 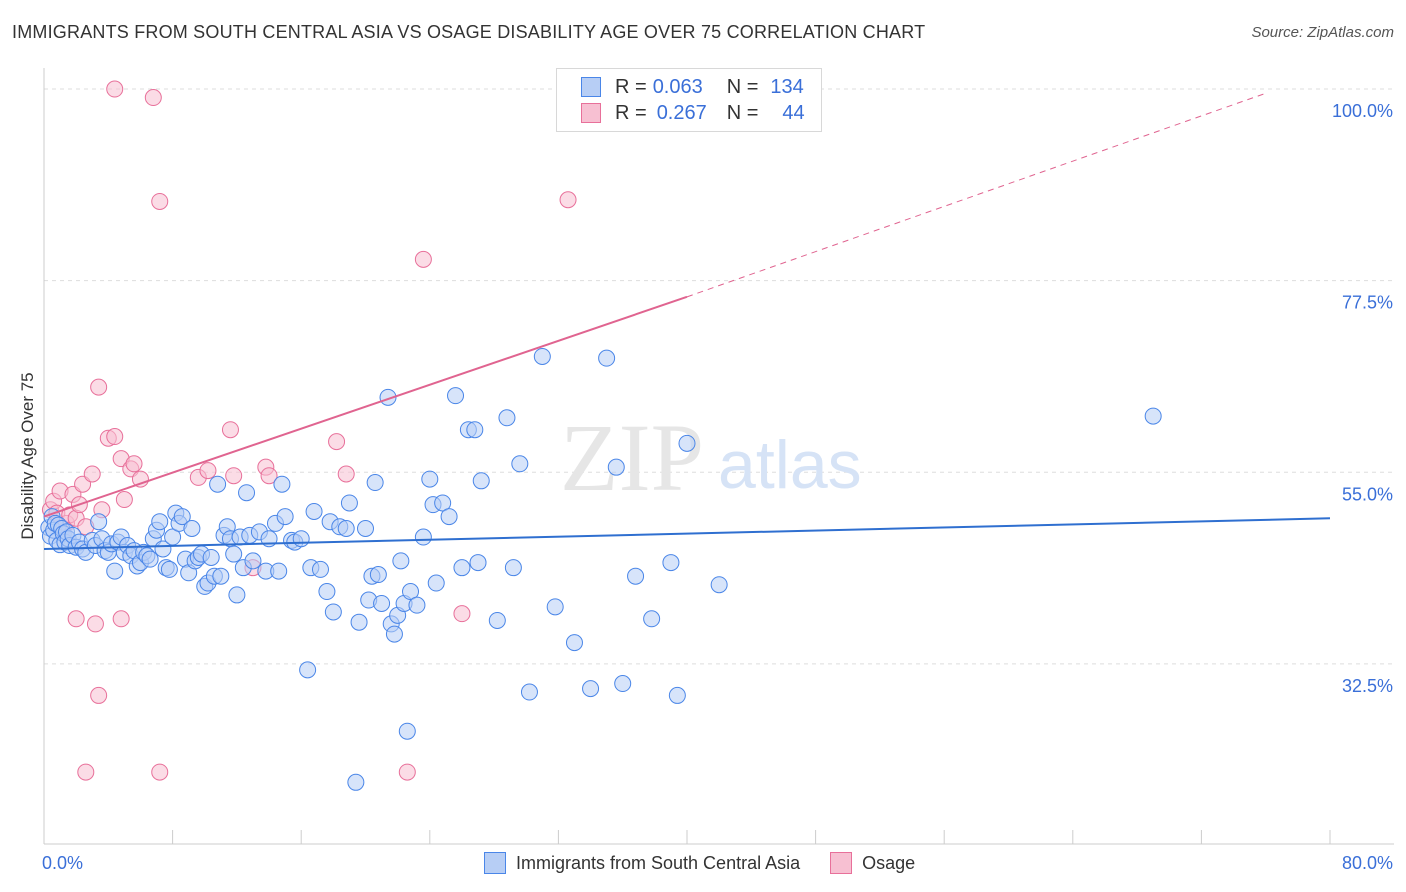 What do you see at coordinates (976, 195) in the screenshot?
I see `osage-trend-extension` at bounding box center [976, 195].